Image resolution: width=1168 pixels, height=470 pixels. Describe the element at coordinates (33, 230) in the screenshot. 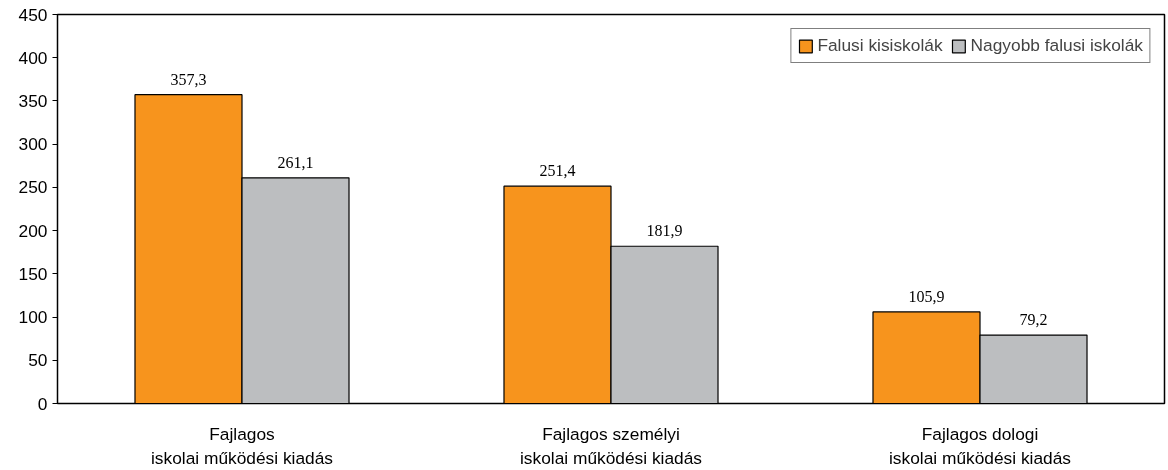

I see `y-tick-label: 200` at that location.